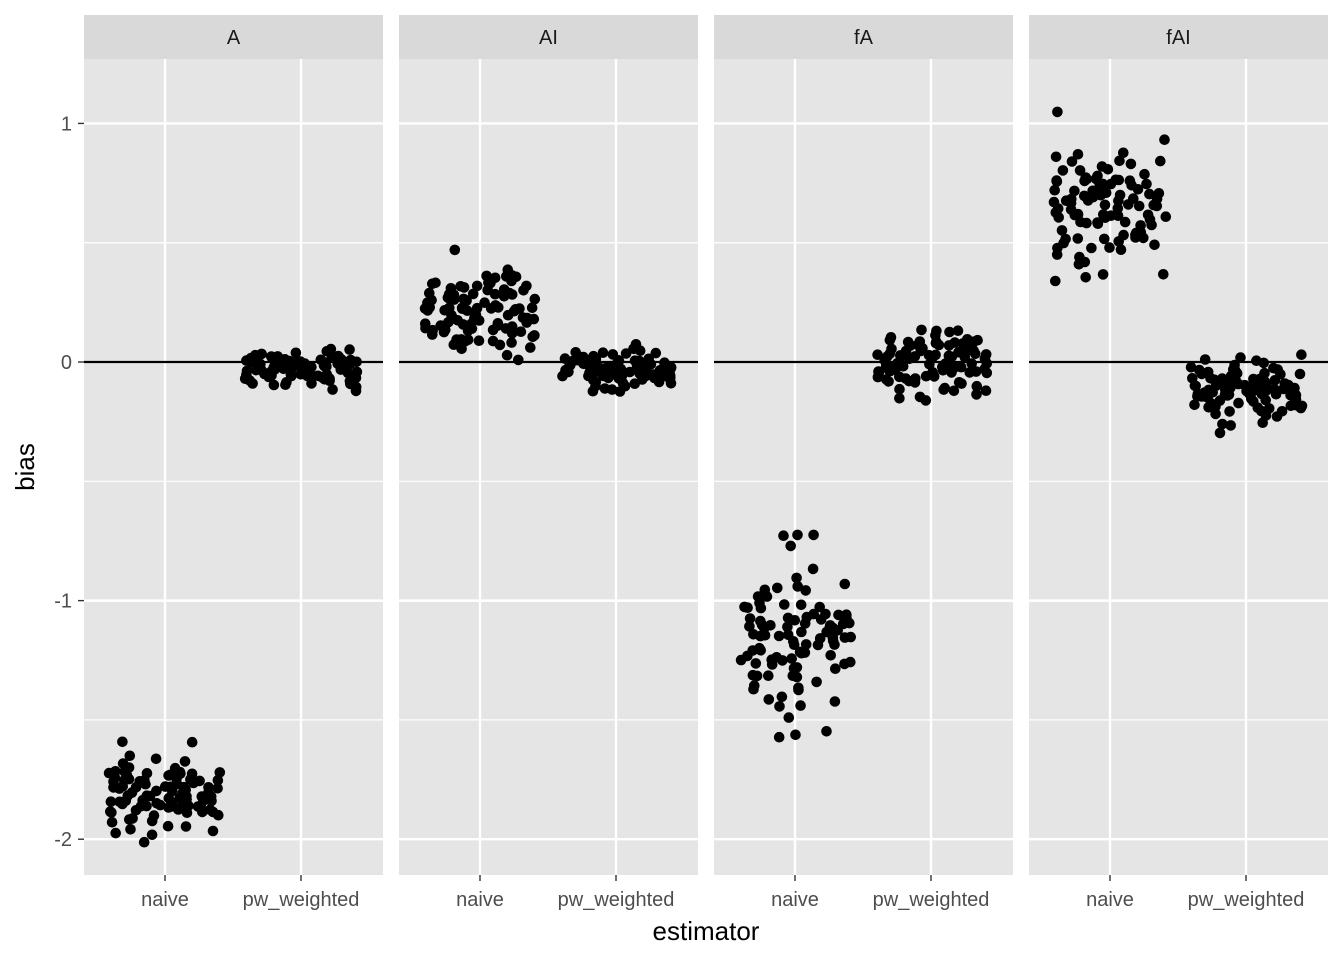  I want to click on y-tick-label: -2, so click(63, 840).